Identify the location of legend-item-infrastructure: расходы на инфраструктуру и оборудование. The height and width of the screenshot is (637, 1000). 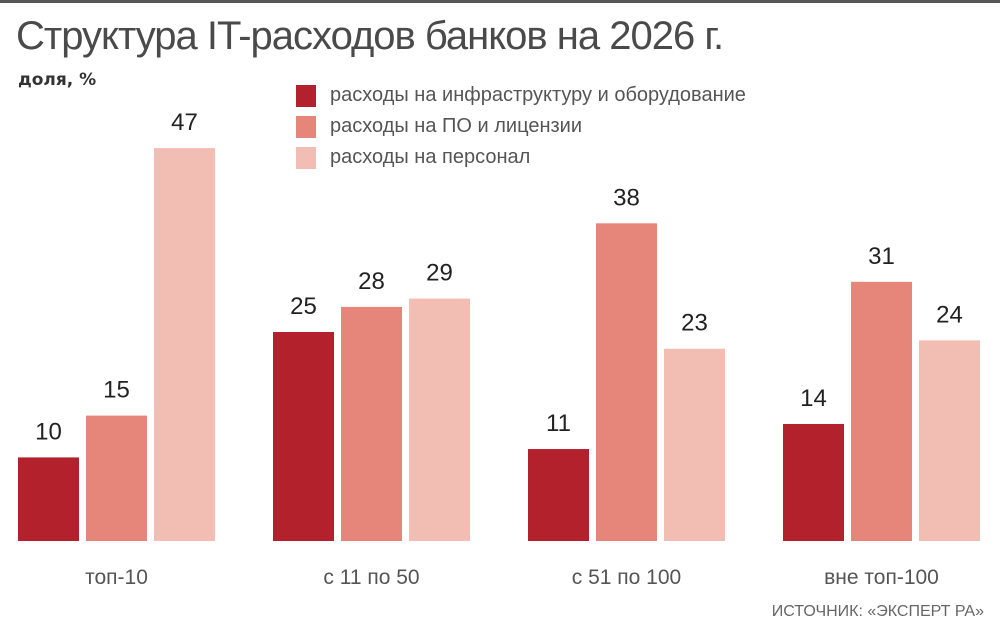
(521, 95).